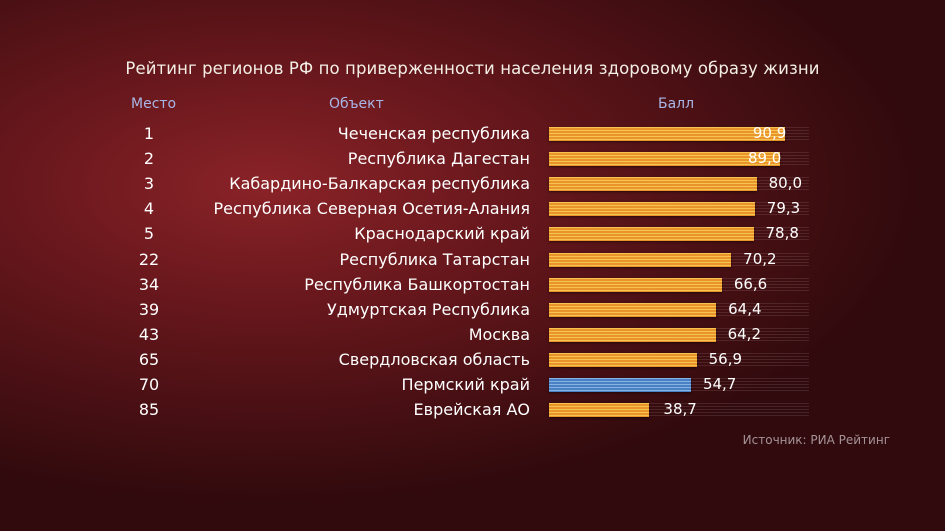 This screenshot has width=945, height=531. What do you see at coordinates (372, 209) in the screenshot?
I see `row-region-name: Республика Северная Осетия-Алания` at bounding box center [372, 209].